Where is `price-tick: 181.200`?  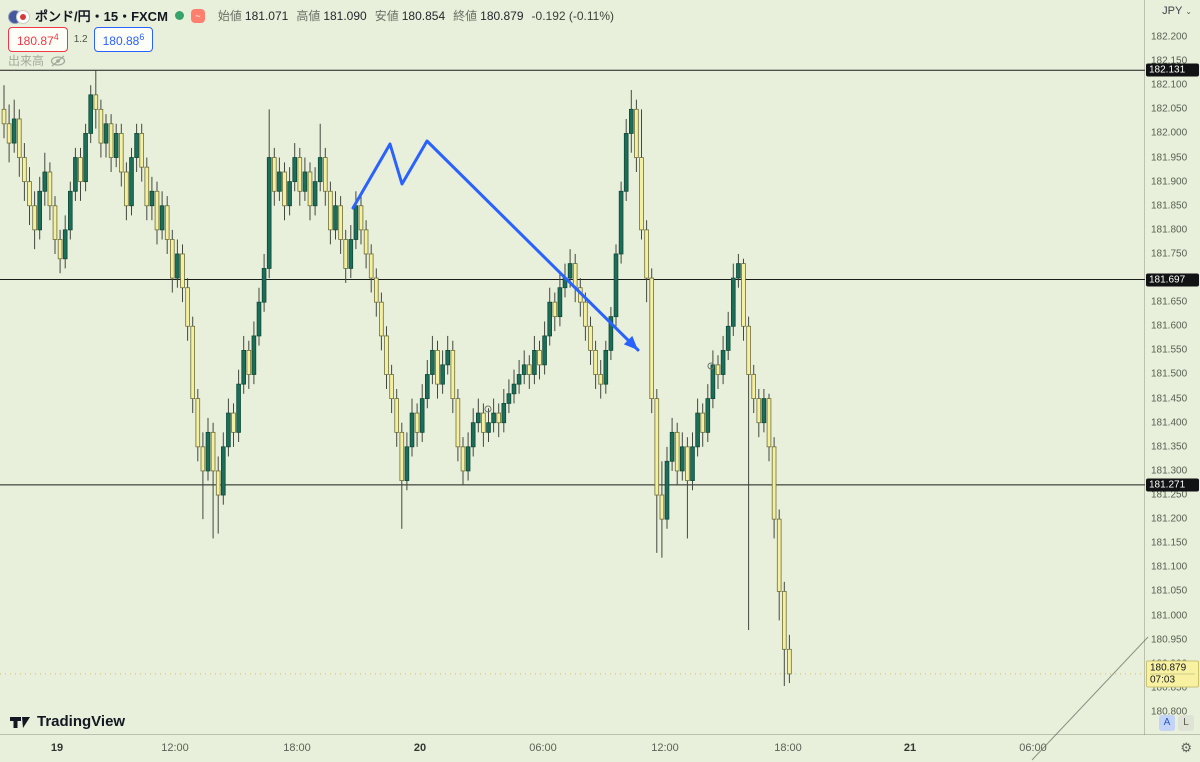 price-tick: 181.200 is located at coordinates (1169, 519).